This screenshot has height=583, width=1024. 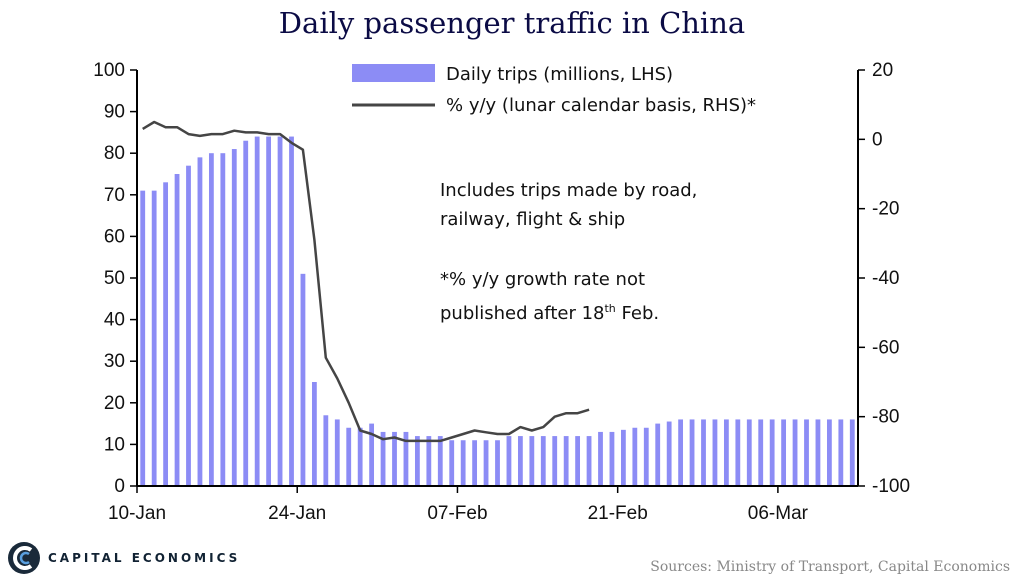 What do you see at coordinates (543, 279) in the screenshot?
I see `note-line: *% y/y growth rate not` at bounding box center [543, 279].